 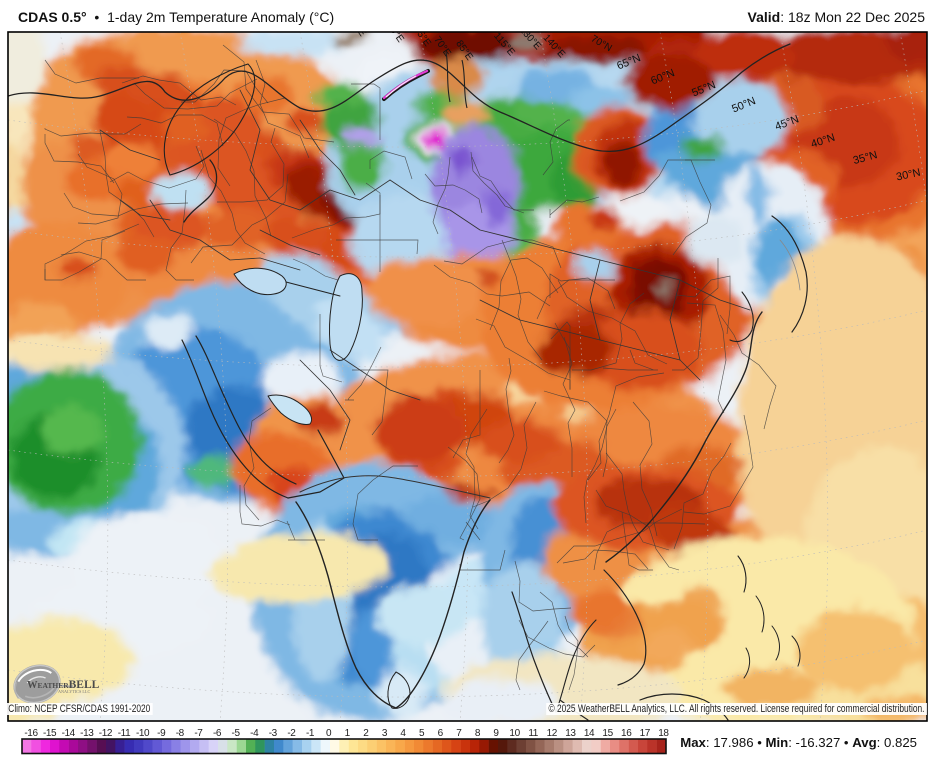 What do you see at coordinates (63, 685) in the screenshot?
I see `svg-text: WEATHERBELL` at bounding box center [63, 685].